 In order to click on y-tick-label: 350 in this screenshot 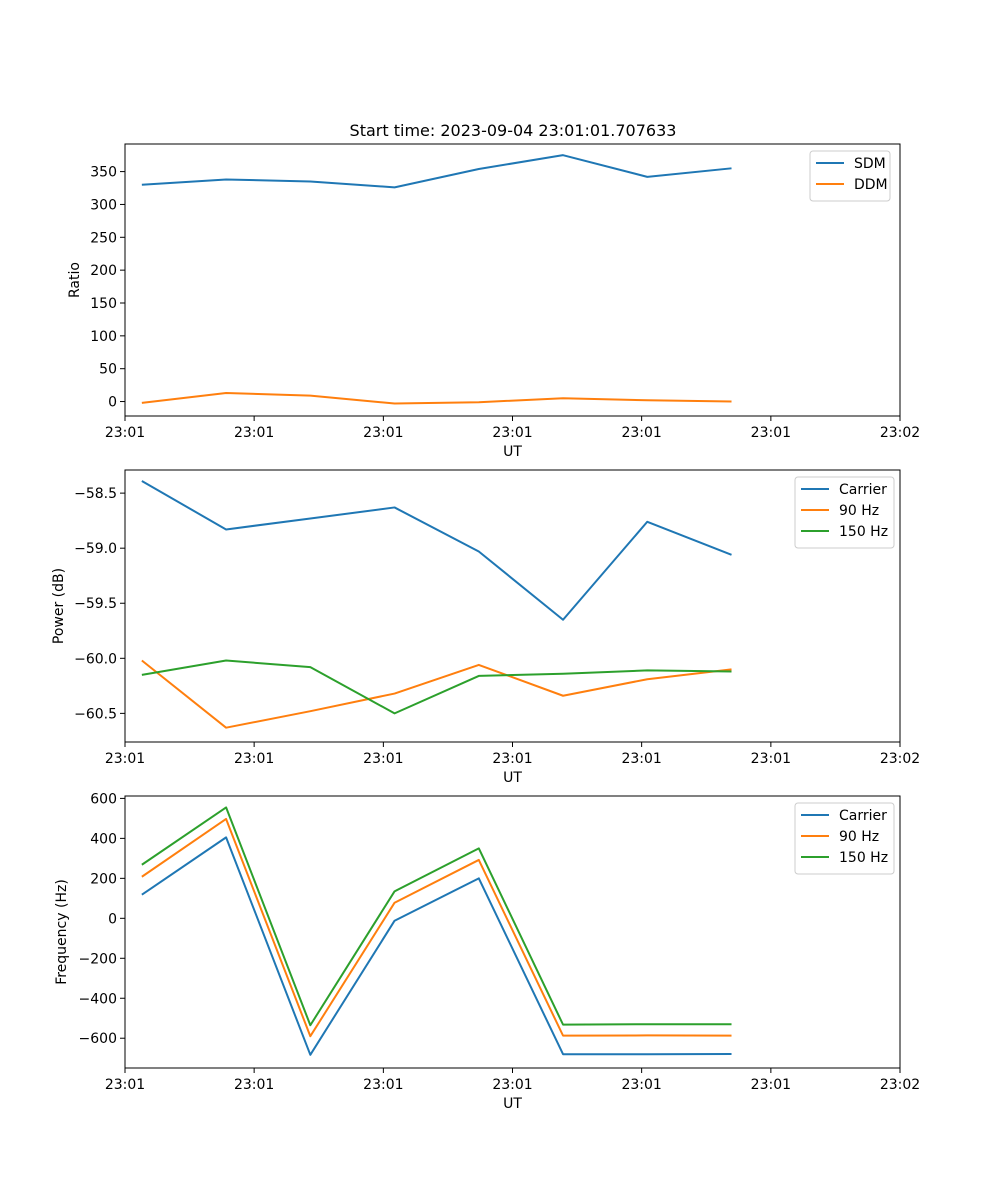, I will do `click(103, 173)`.